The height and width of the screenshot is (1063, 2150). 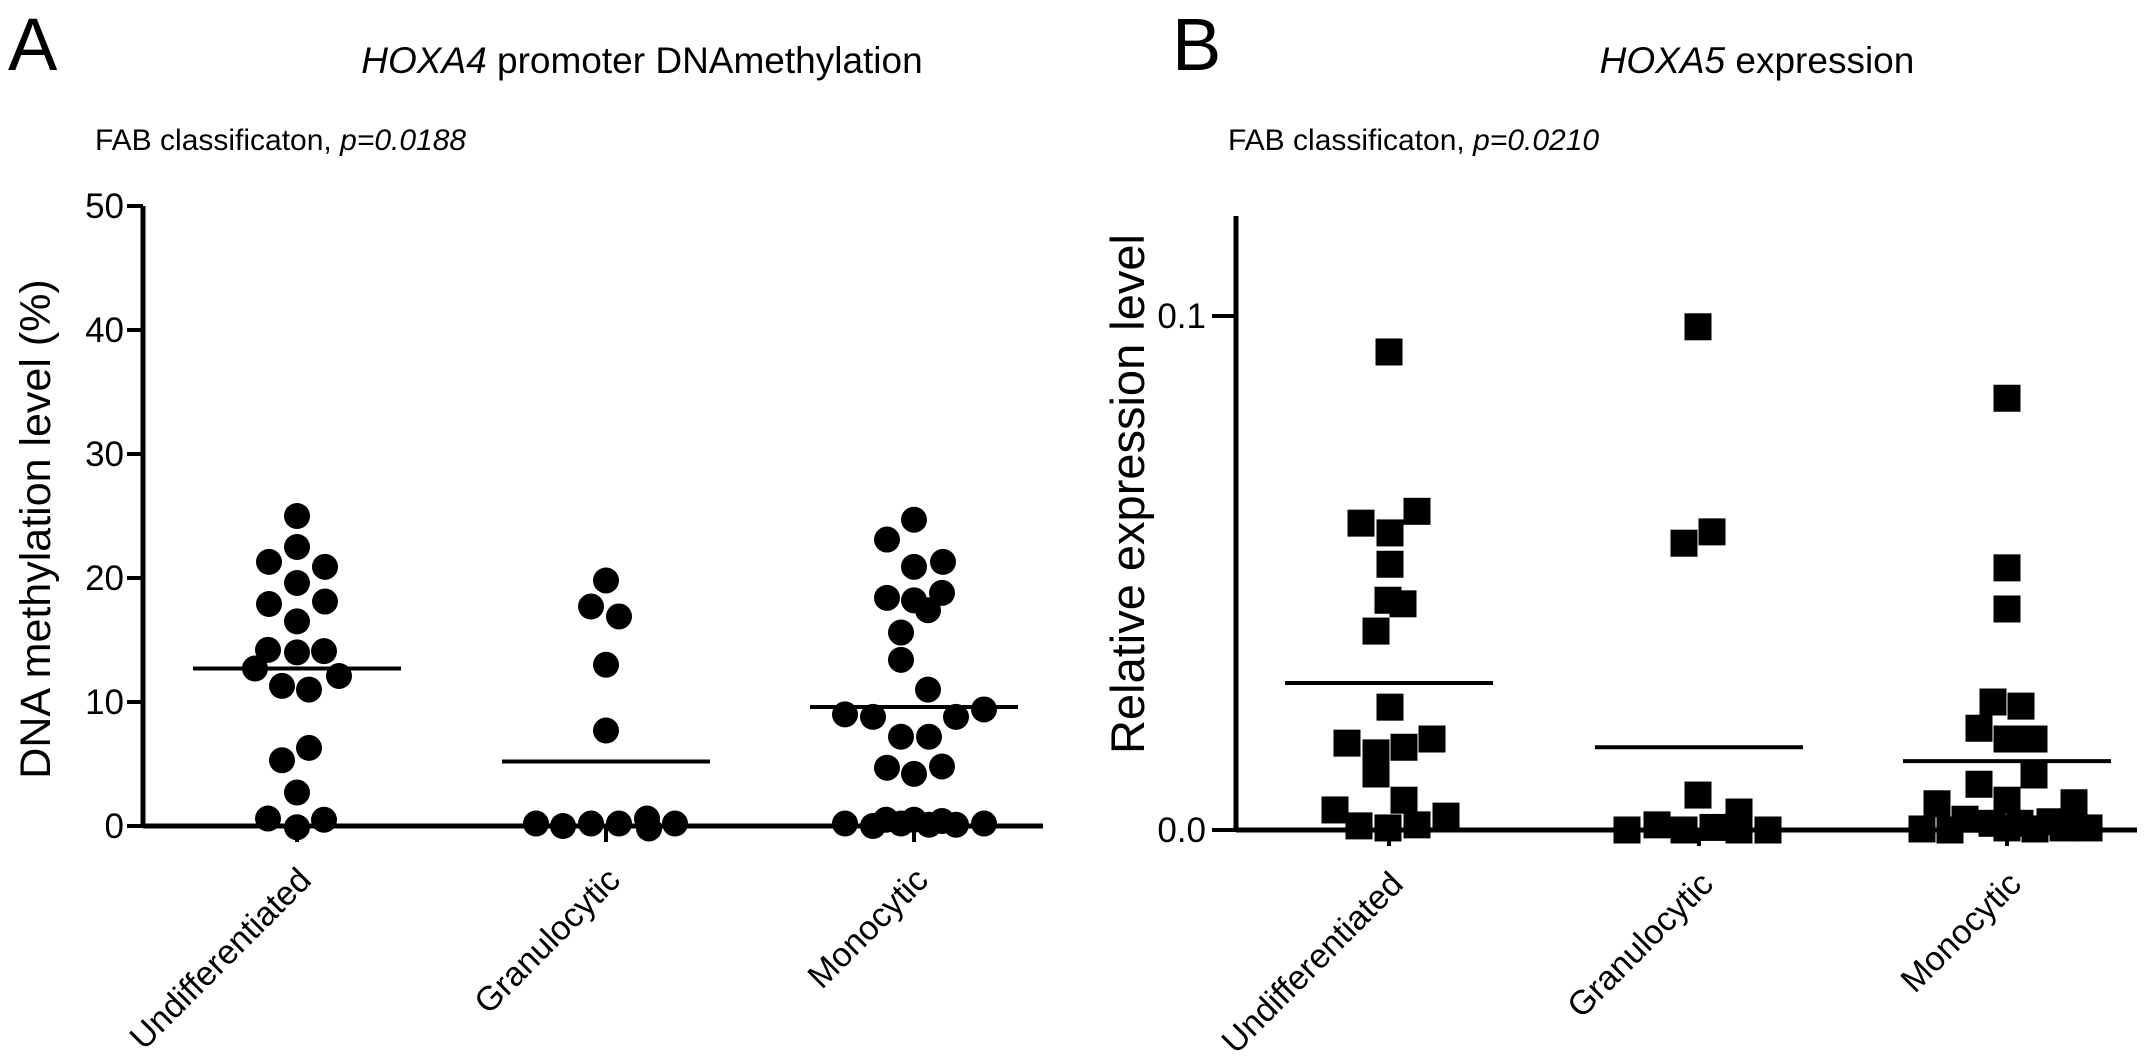 I want to click on y-tick-label: 20, so click(x=104, y=578).